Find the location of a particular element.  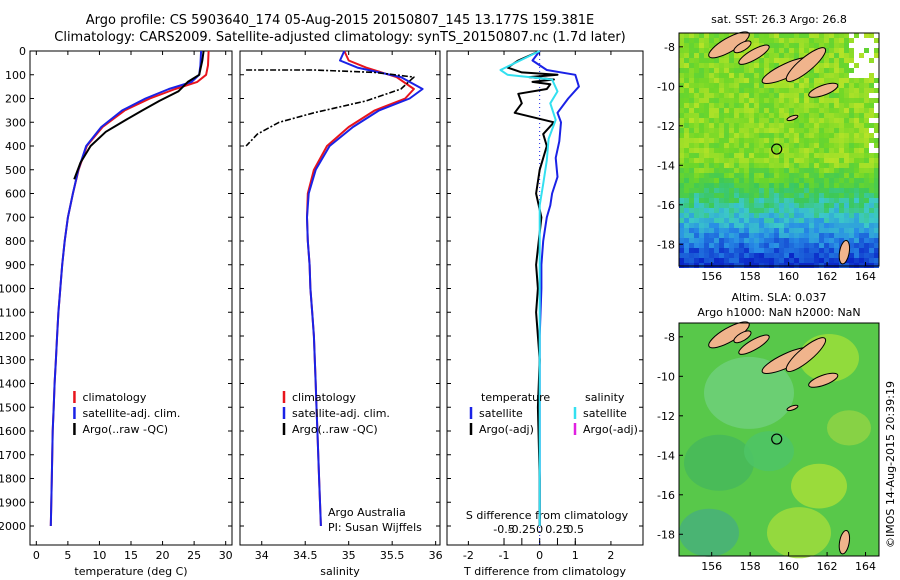

lon-tick-label: 164 is located at coordinates (865, 566).